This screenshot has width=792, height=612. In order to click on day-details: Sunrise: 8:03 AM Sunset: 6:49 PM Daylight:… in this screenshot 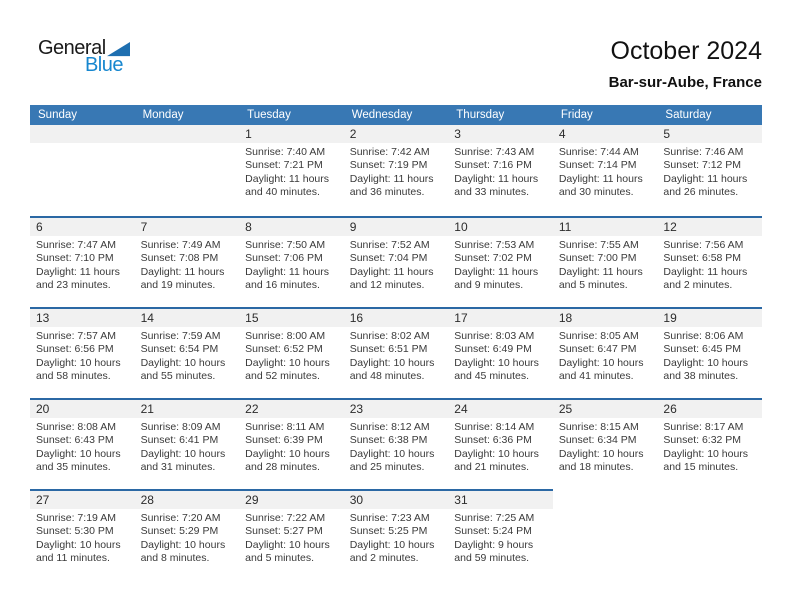, I will do `click(500, 355)`.